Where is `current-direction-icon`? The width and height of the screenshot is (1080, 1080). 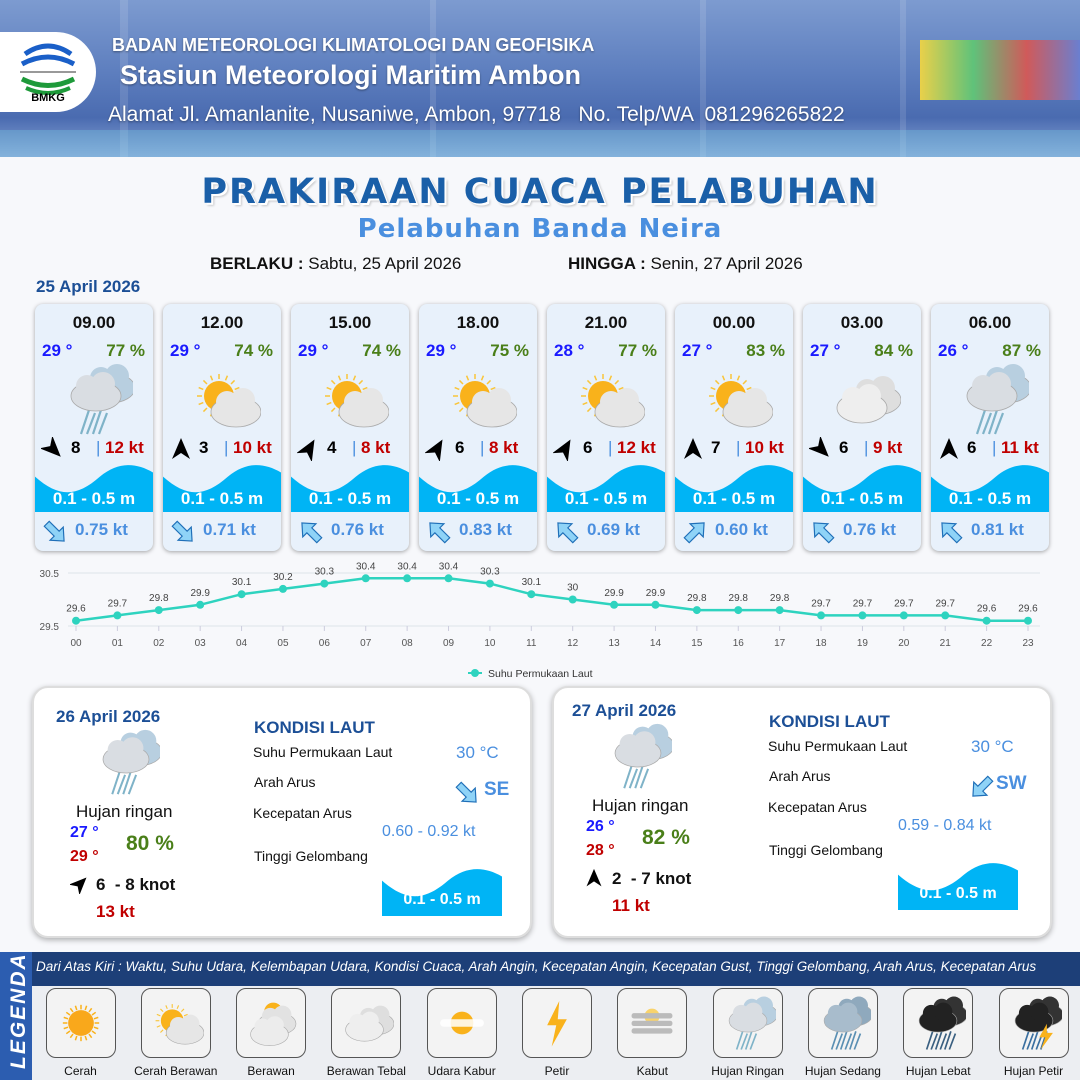 current-direction-icon is located at coordinates (439, 534).